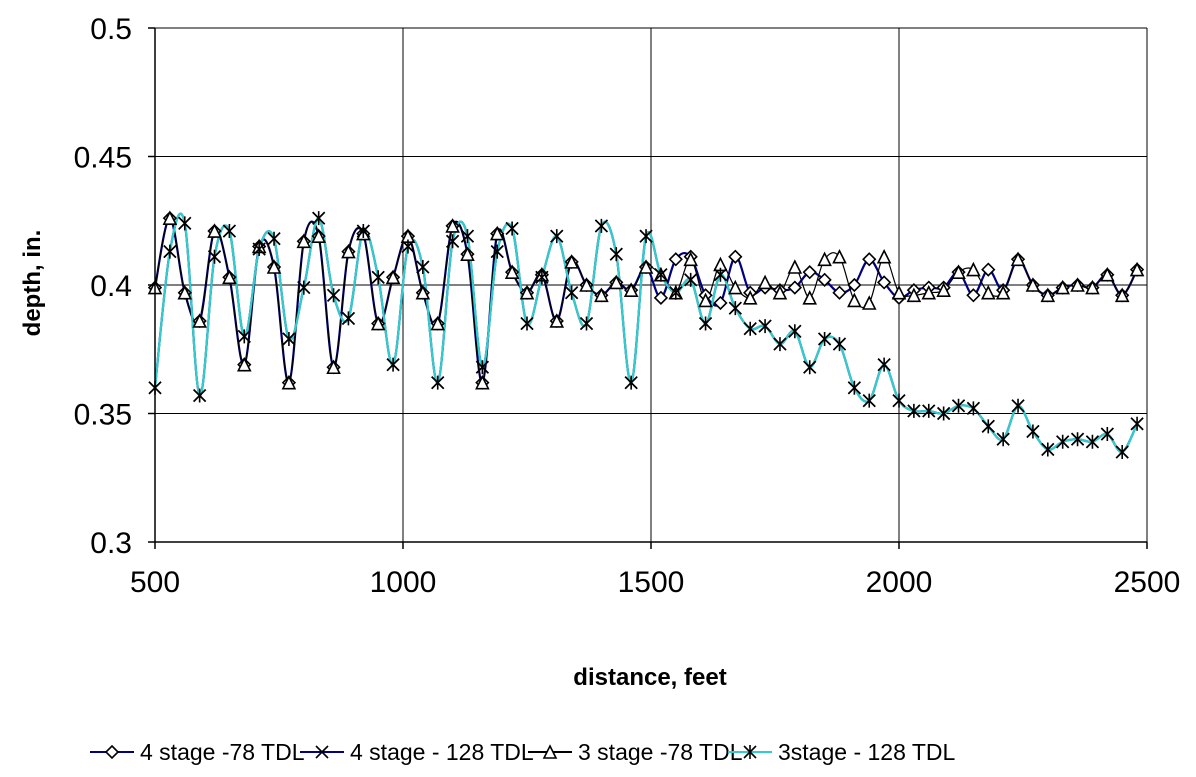  What do you see at coordinates (649, 677) in the screenshot?
I see `x-axis-title: distance, feet` at bounding box center [649, 677].